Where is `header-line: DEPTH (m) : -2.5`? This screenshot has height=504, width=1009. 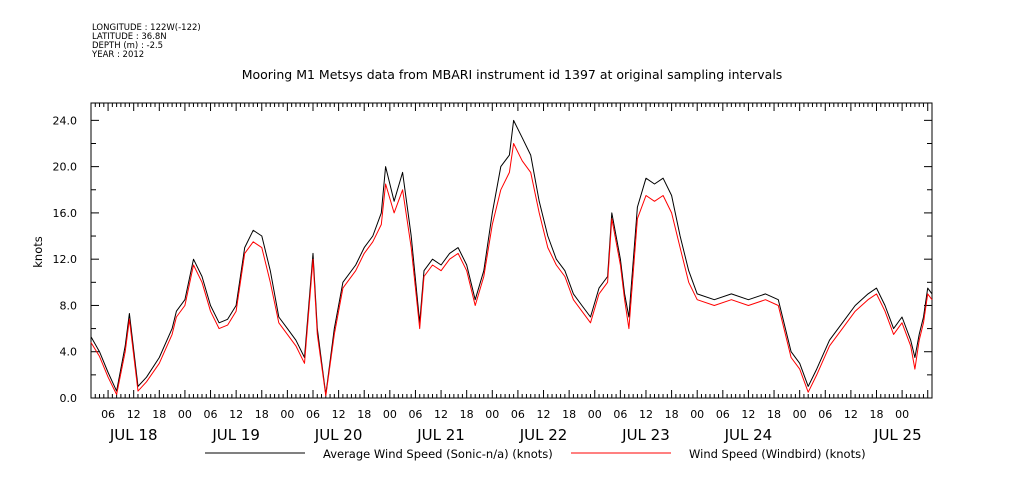 header-line: DEPTH (m) : -2.5 is located at coordinates (127, 46).